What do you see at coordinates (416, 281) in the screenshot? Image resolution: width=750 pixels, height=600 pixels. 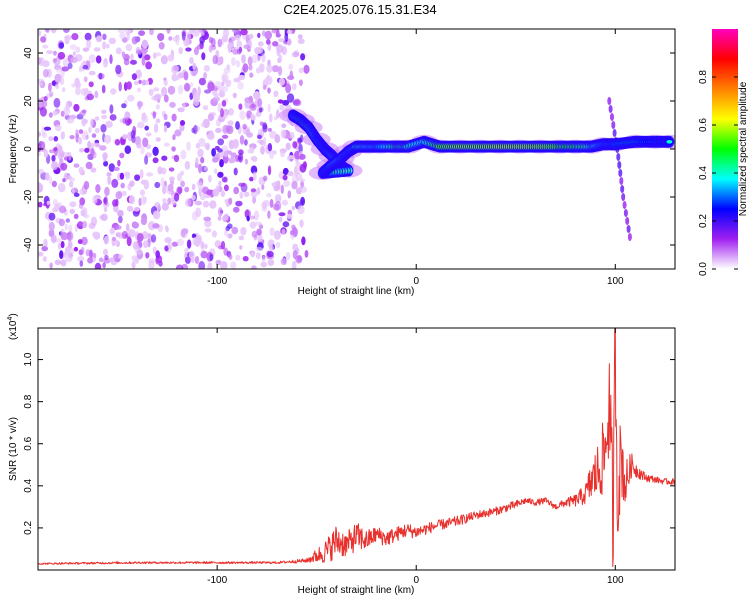 I see `spectrogram-x-tick-label: 0` at bounding box center [416, 281].